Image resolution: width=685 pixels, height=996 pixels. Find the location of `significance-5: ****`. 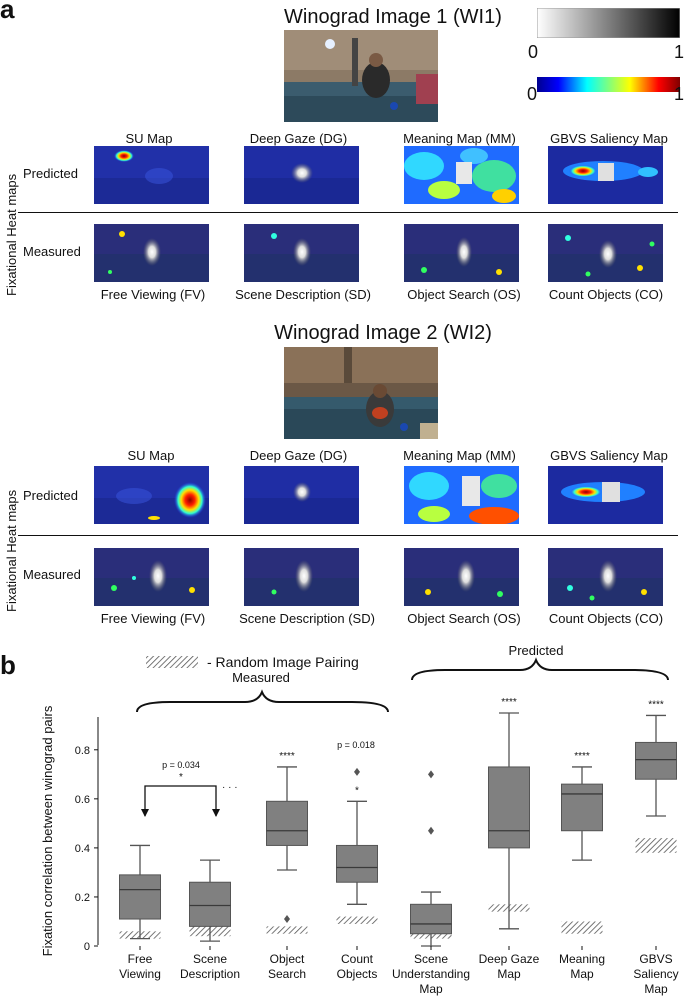

significance-5: **** is located at coordinates (509, 702).